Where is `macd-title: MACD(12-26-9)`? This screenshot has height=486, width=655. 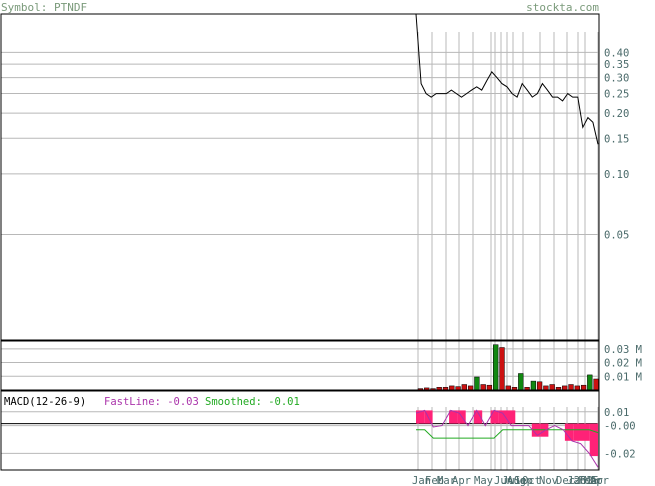
macd-title: MACD(12-26-9) is located at coordinates (45, 402).